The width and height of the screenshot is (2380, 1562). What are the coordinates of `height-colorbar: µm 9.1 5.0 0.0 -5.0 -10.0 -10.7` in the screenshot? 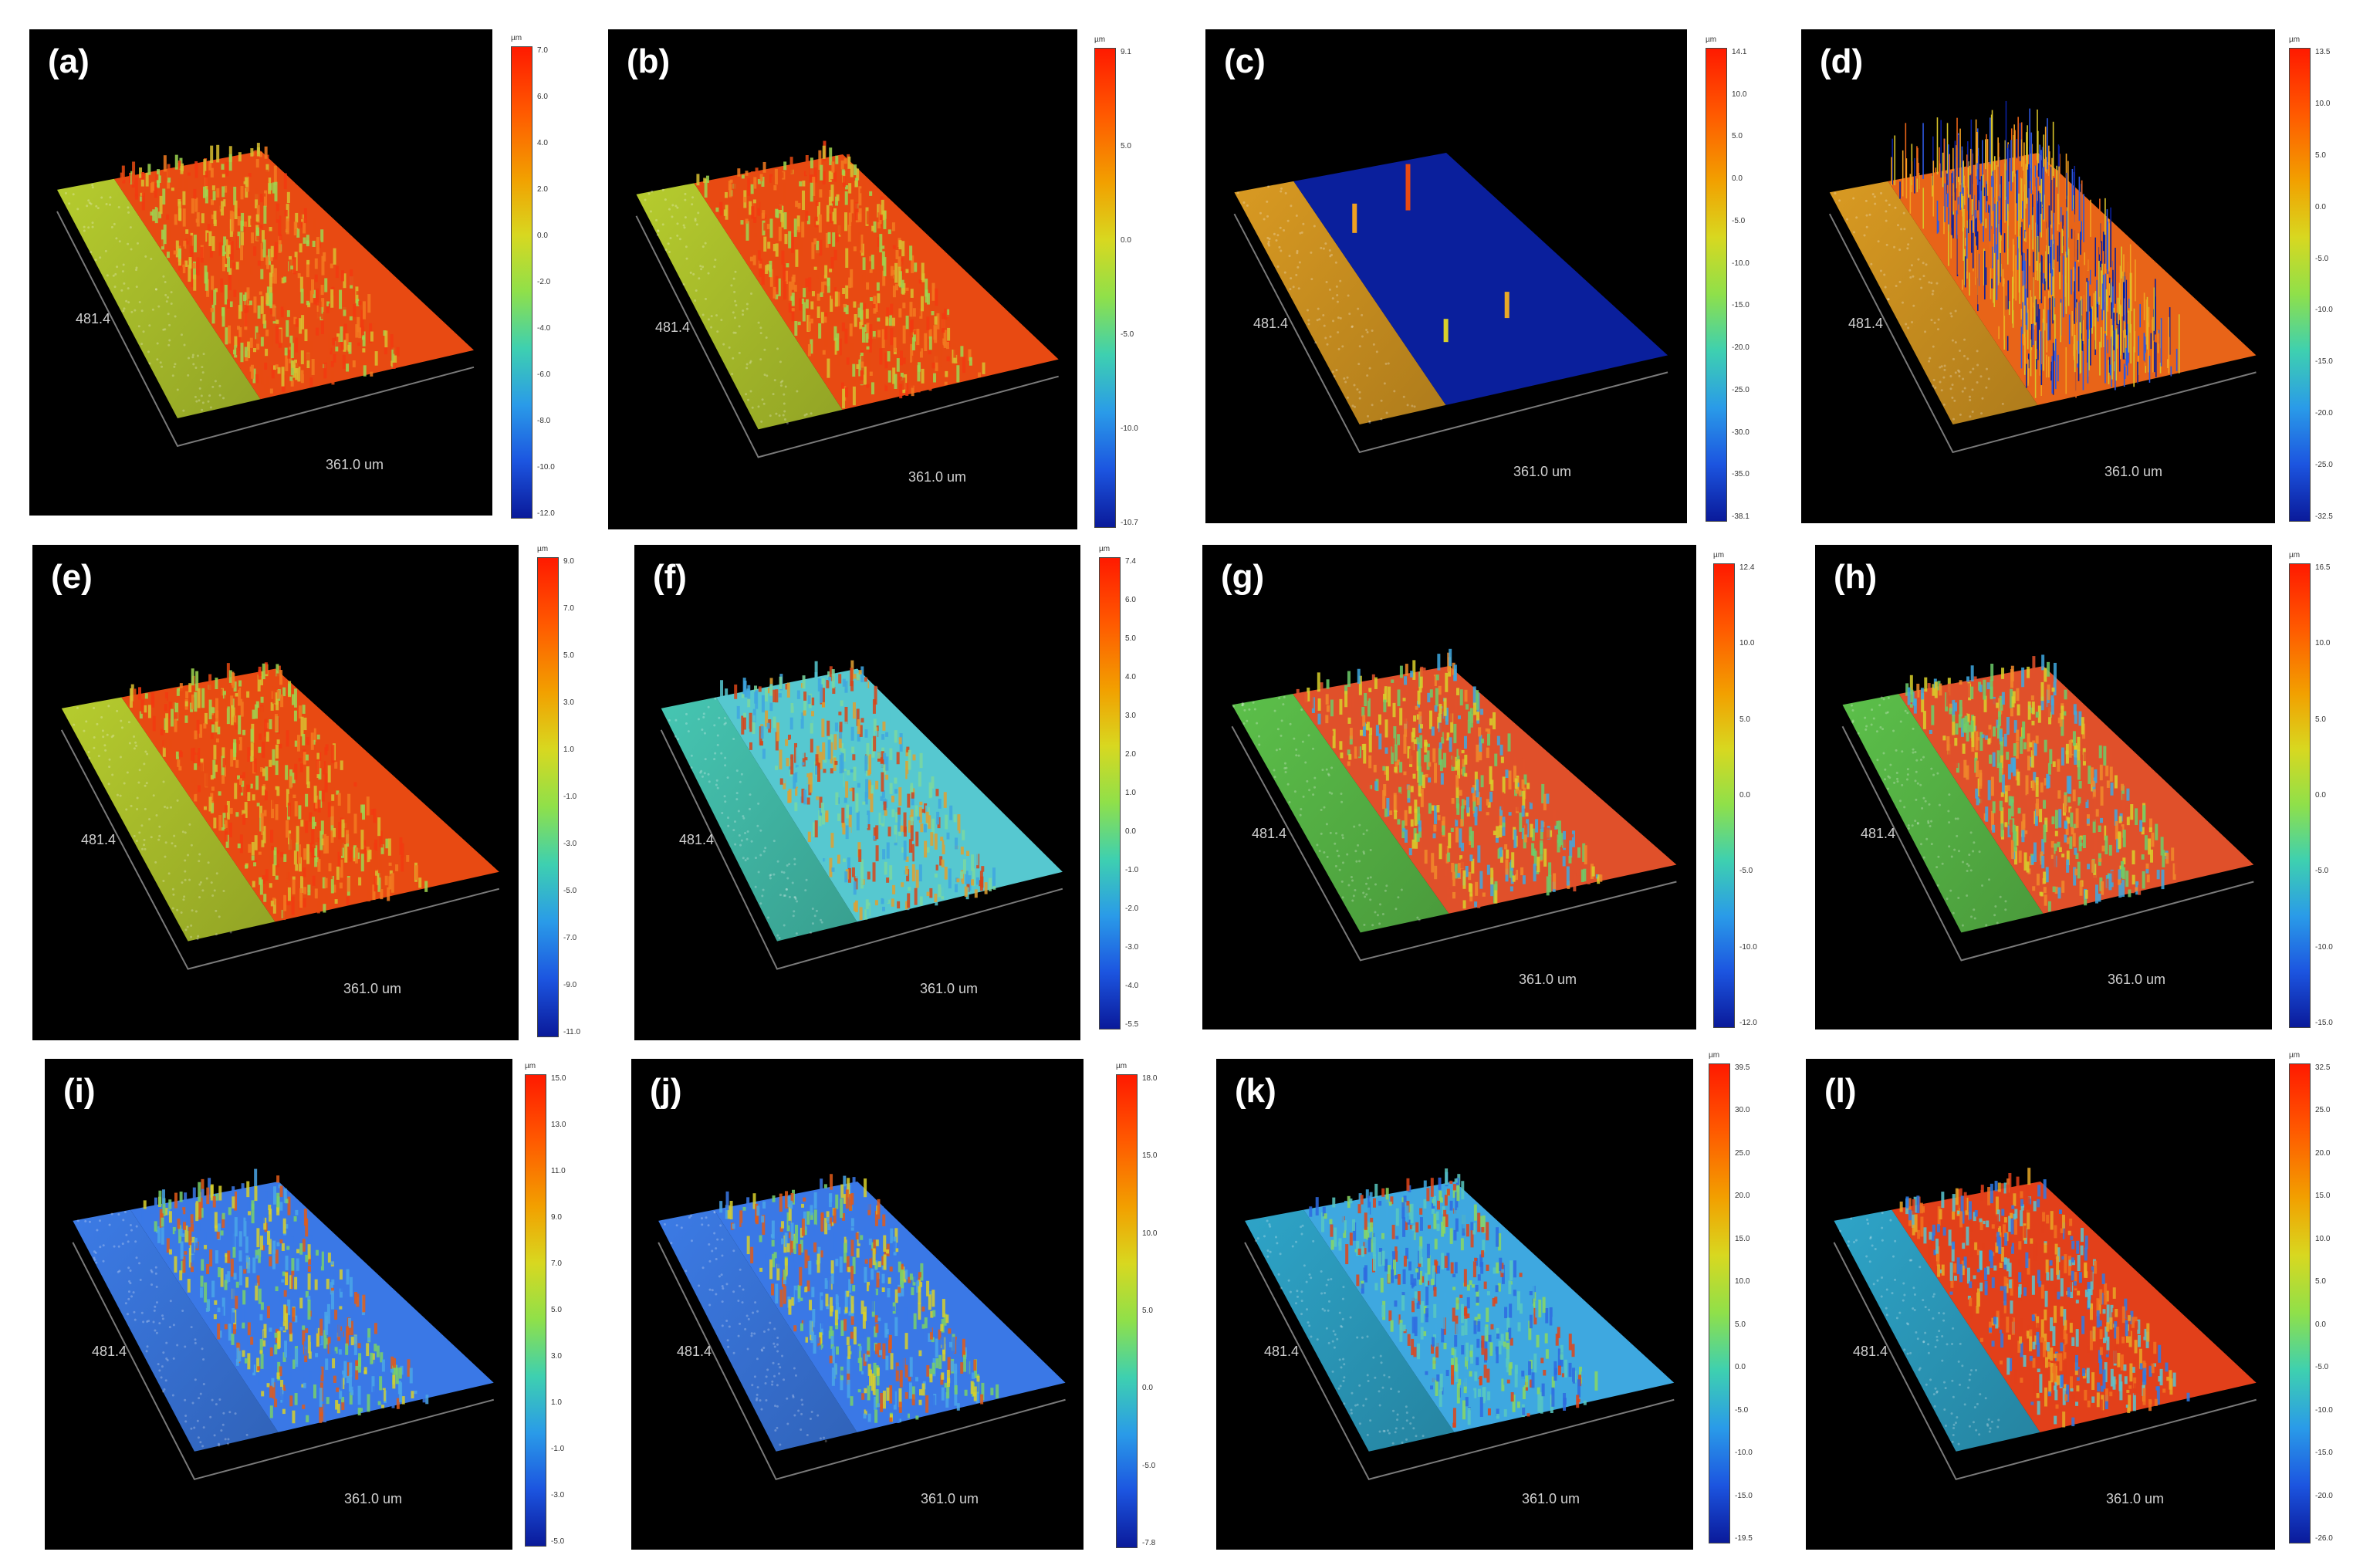 It's located at (1125, 282).